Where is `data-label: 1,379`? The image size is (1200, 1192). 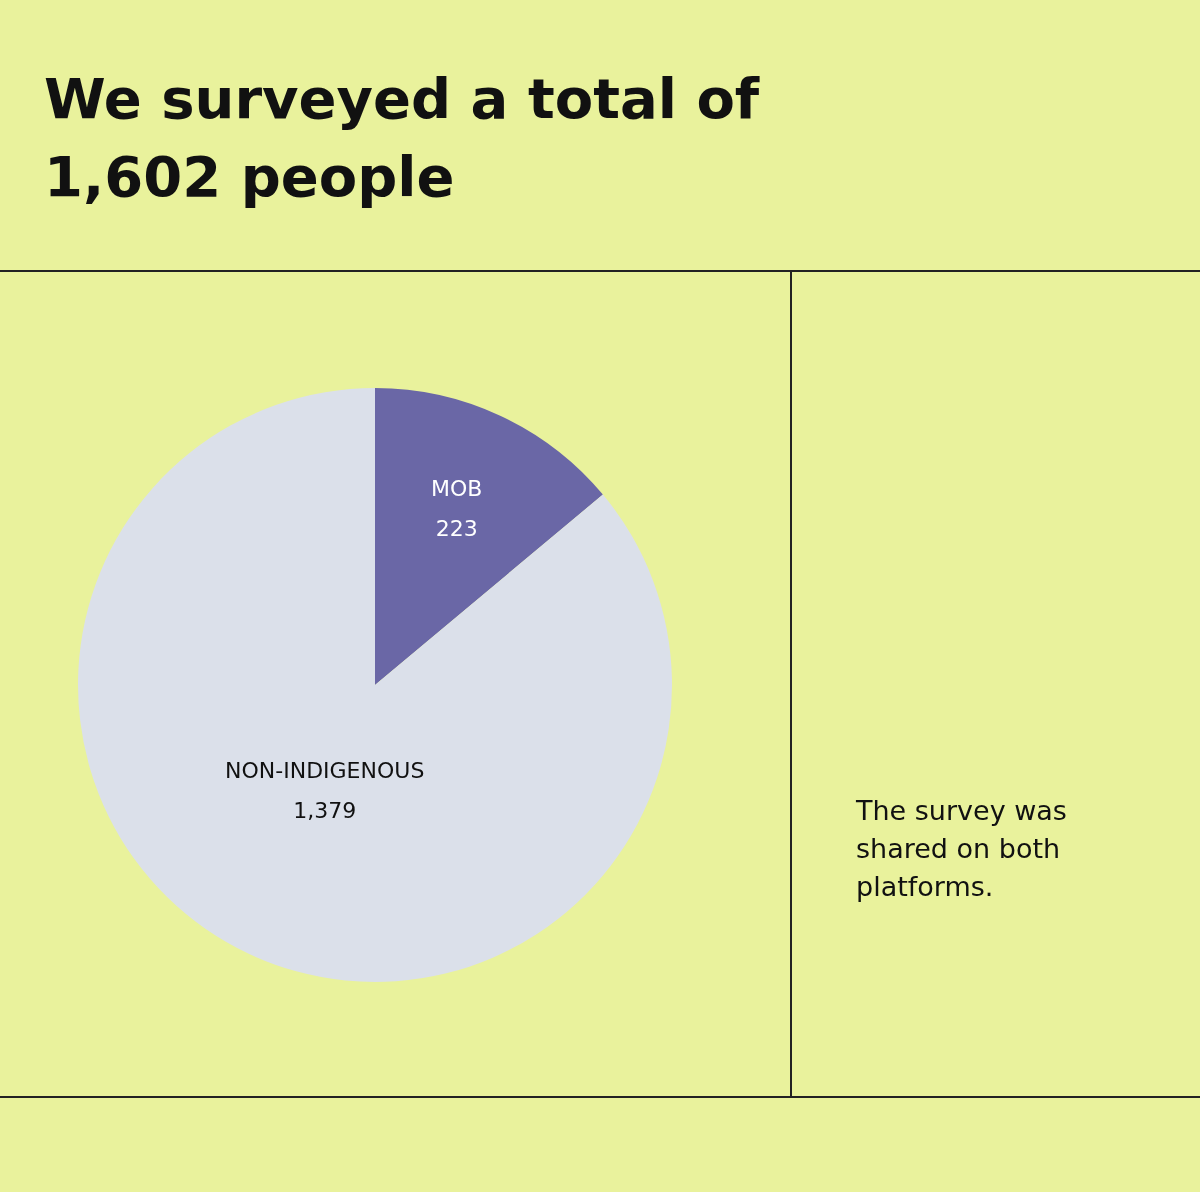
data-label: 1,379 is located at coordinates (325, 811).